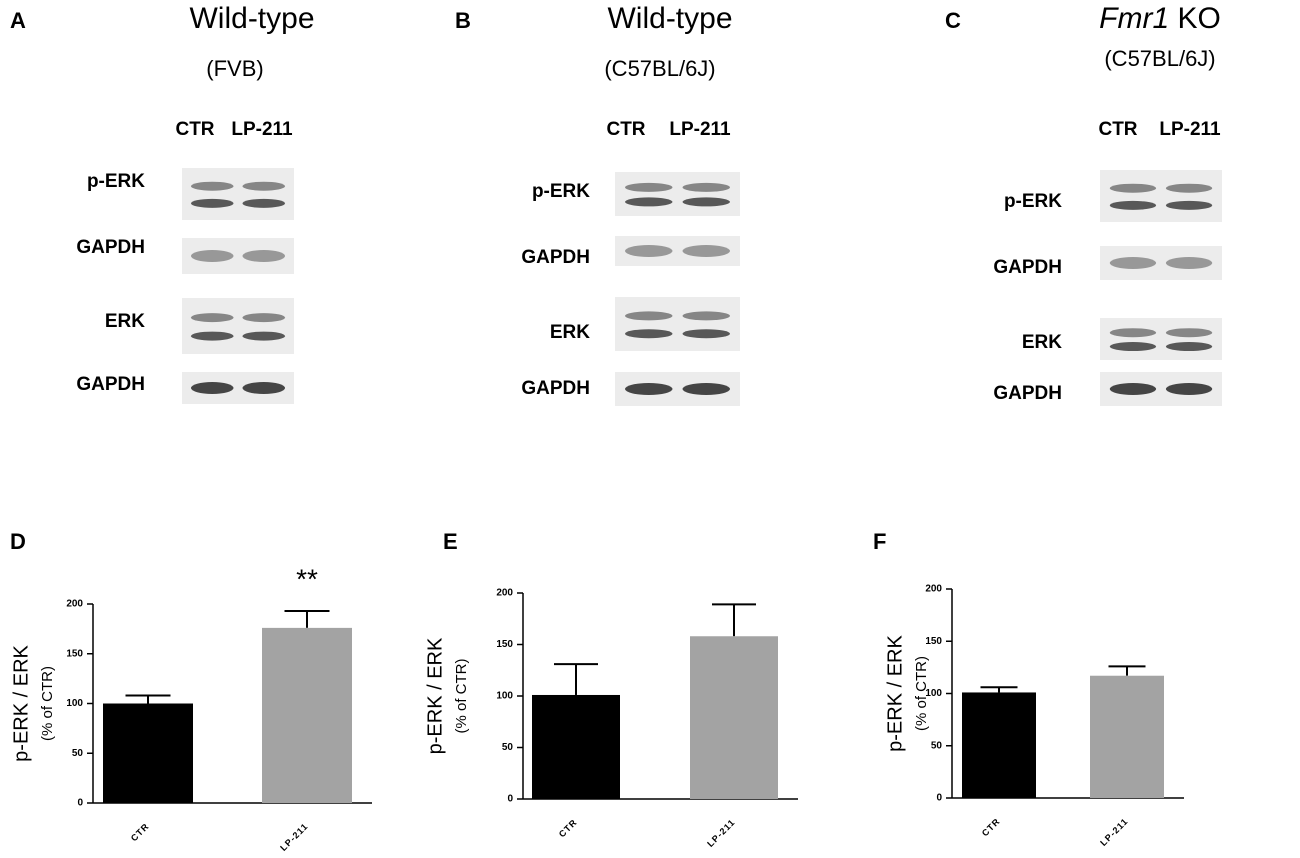 This screenshot has width=1300, height=858. I want to click on panel-letter: F, so click(879, 541).